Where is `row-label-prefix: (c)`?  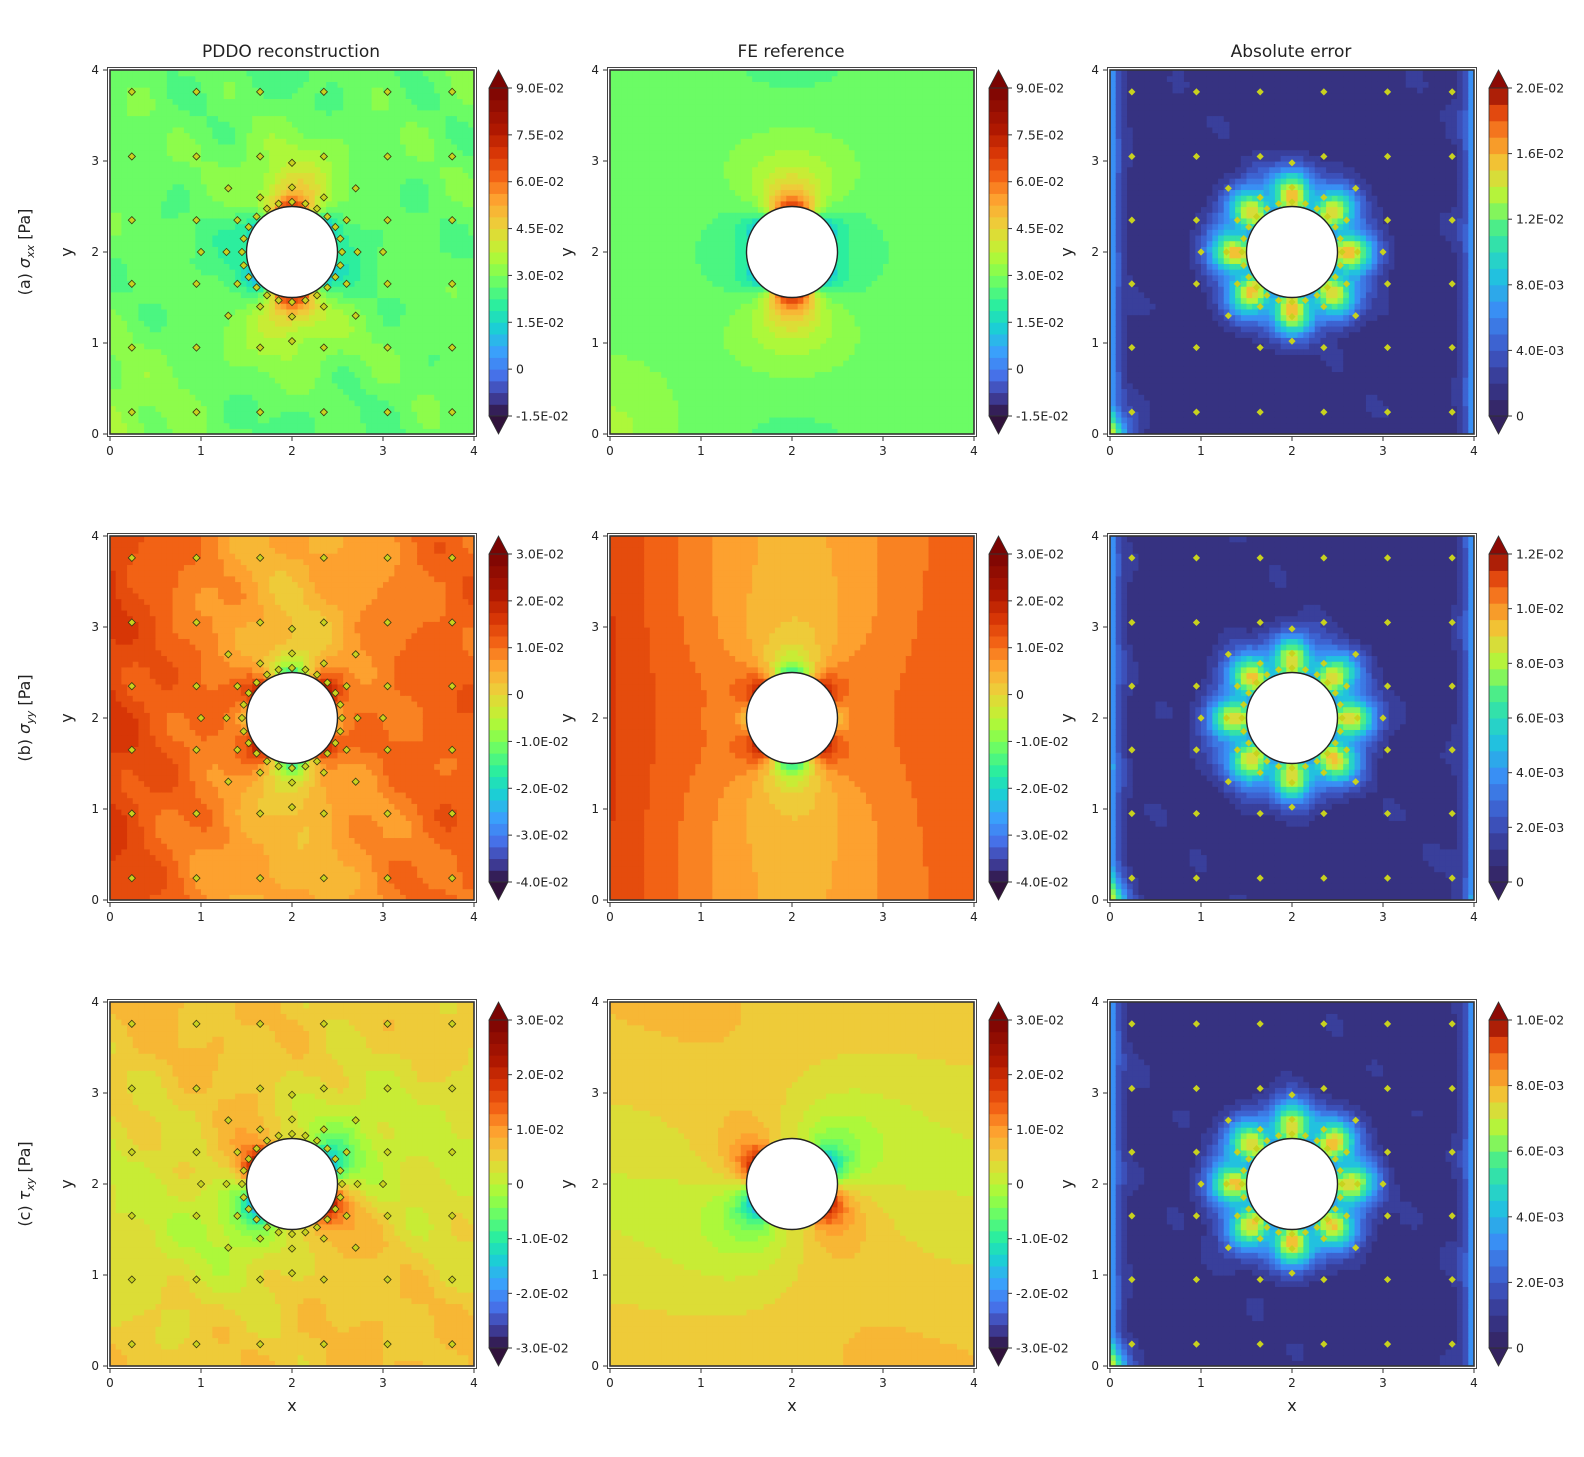
row-label-prefix: (c) is located at coordinates (24, 1213).